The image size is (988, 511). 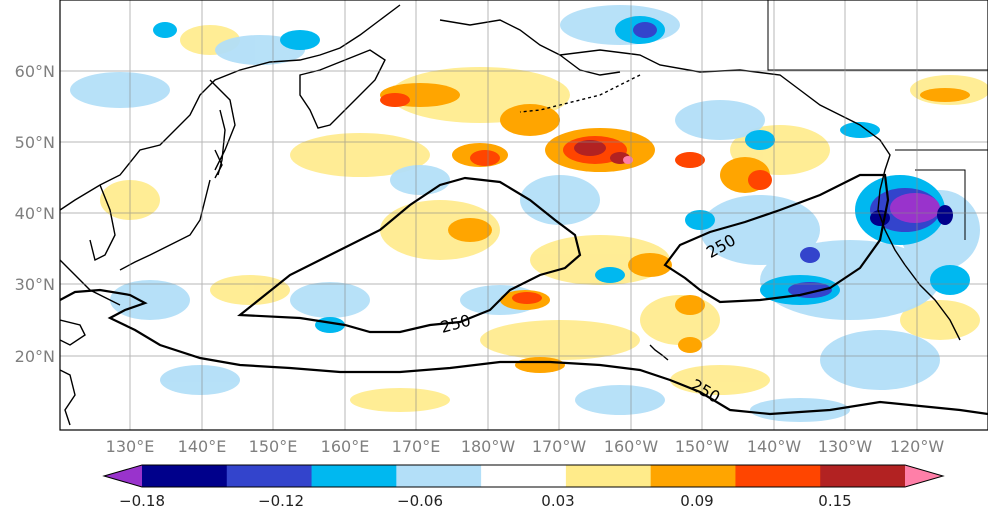 What do you see at coordinates (559, 446) in the screenshot?
I see `lon-label: 170°W` at bounding box center [559, 446].